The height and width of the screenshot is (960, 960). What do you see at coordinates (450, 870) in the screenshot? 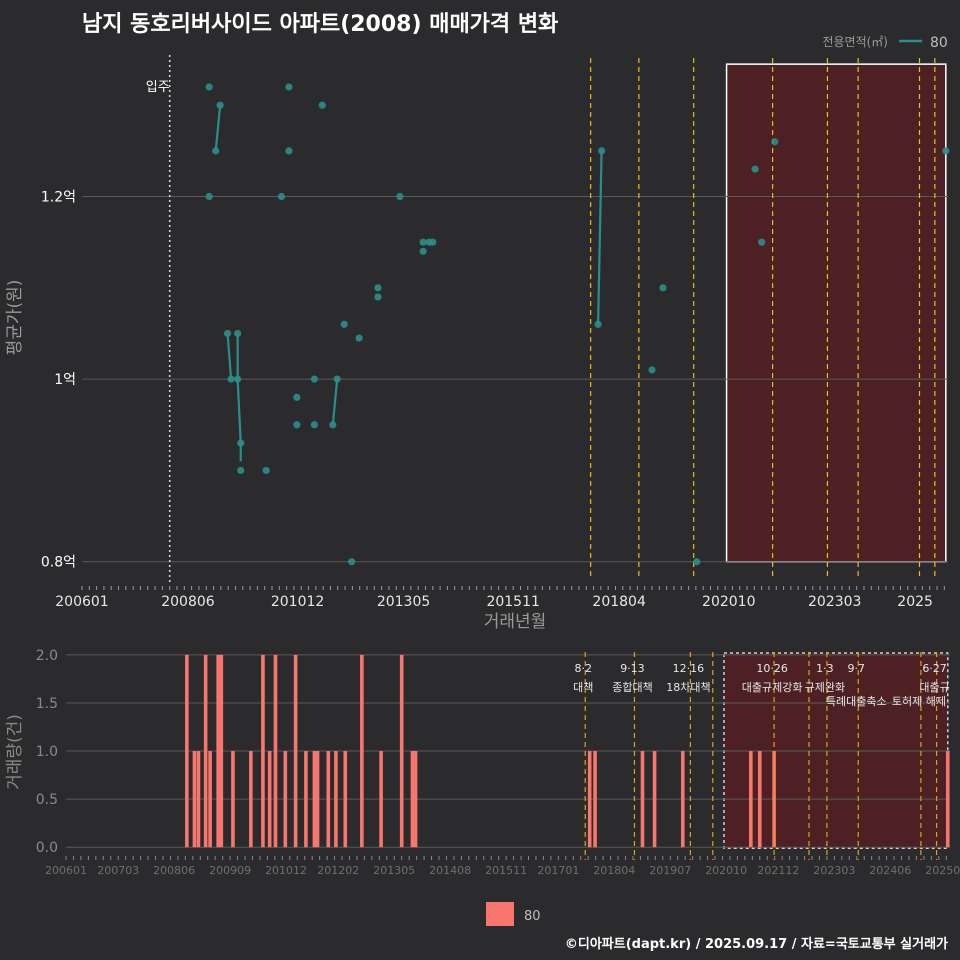
I see `x-tick-label: 201408` at bounding box center [450, 870].